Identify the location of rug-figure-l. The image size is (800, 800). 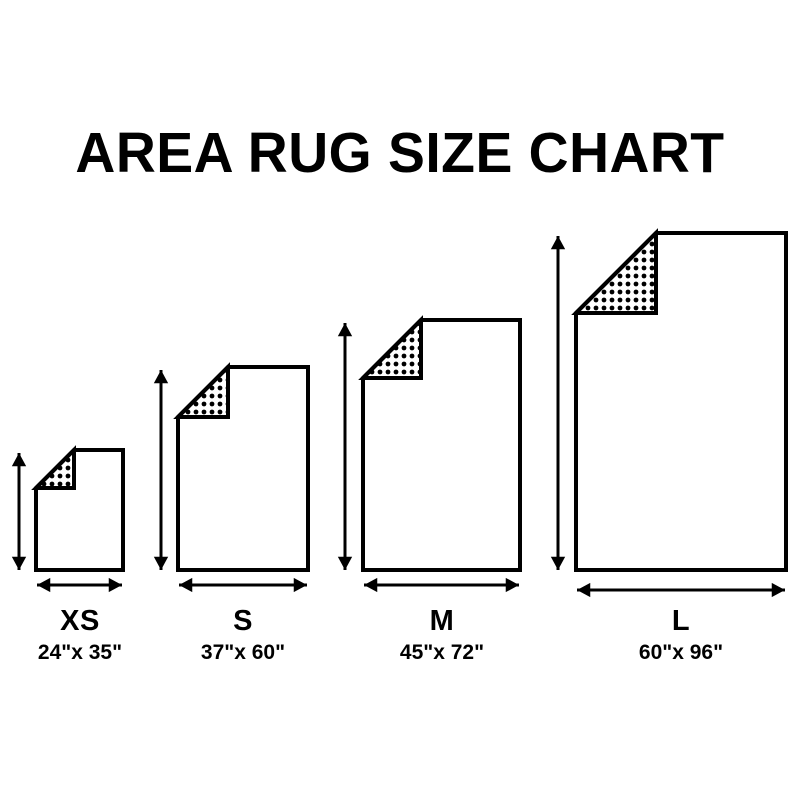
(669, 413).